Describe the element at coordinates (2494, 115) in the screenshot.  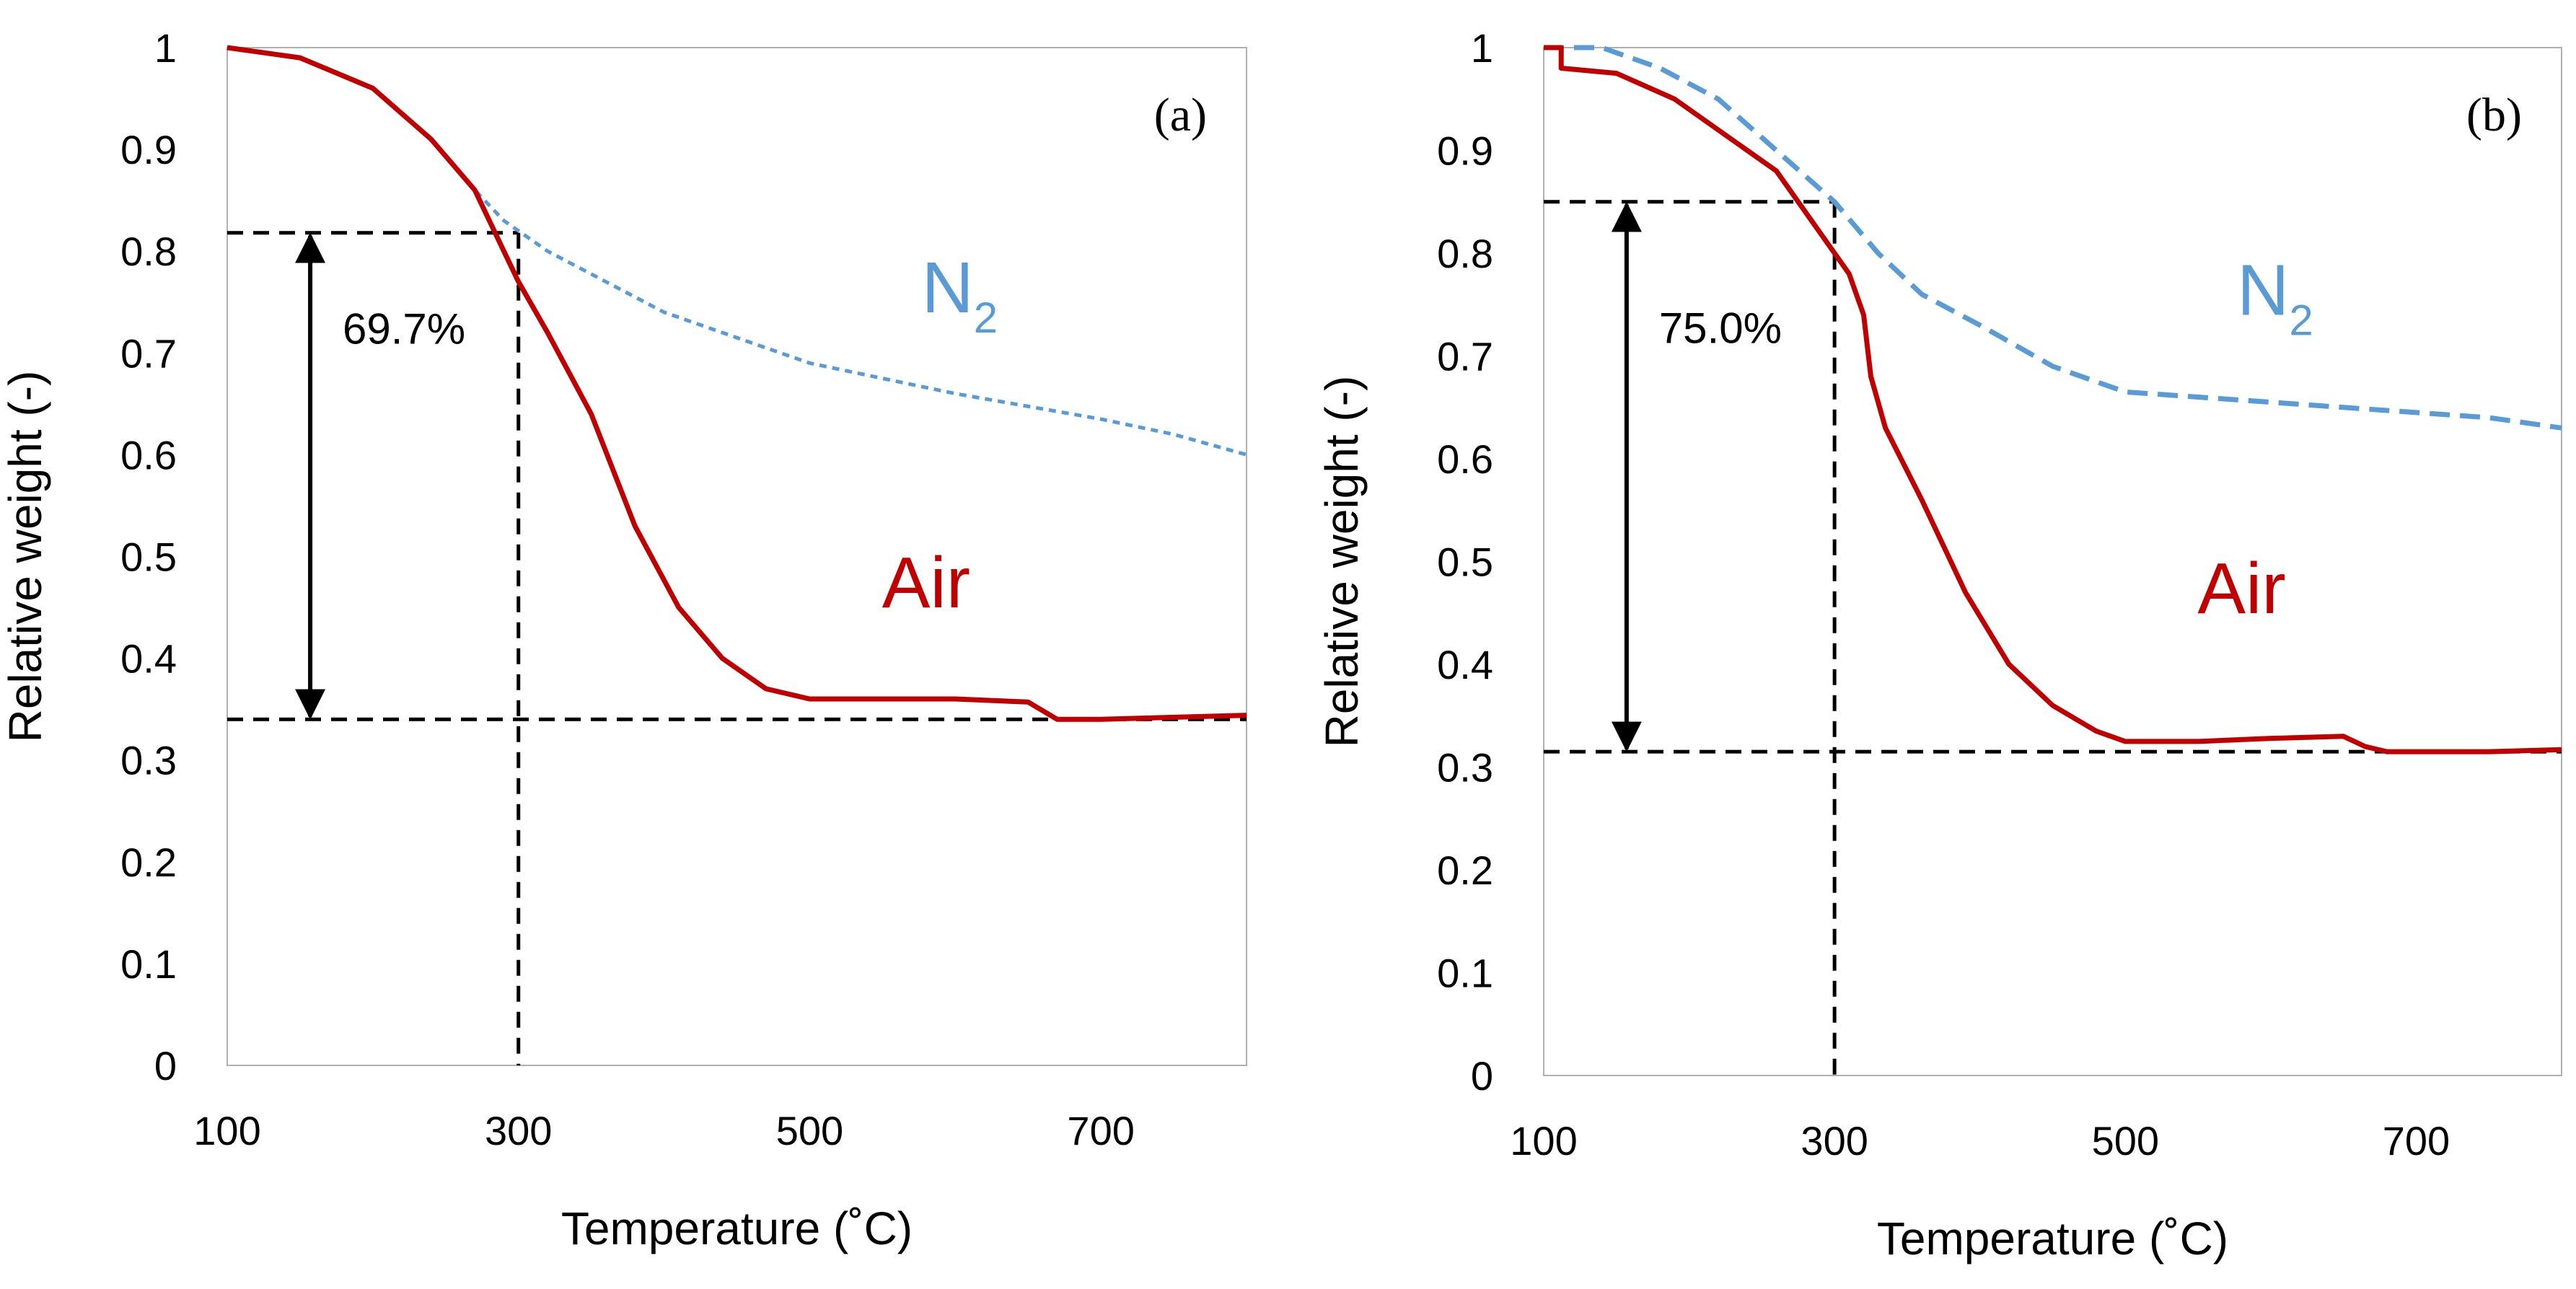
I see `panel-label: (b)` at that location.